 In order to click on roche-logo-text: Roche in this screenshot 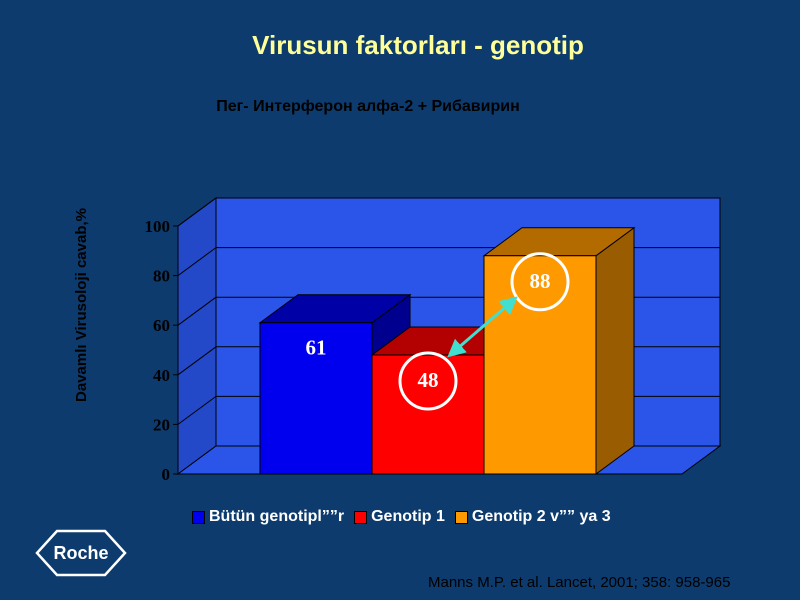, I will do `click(80, 553)`.